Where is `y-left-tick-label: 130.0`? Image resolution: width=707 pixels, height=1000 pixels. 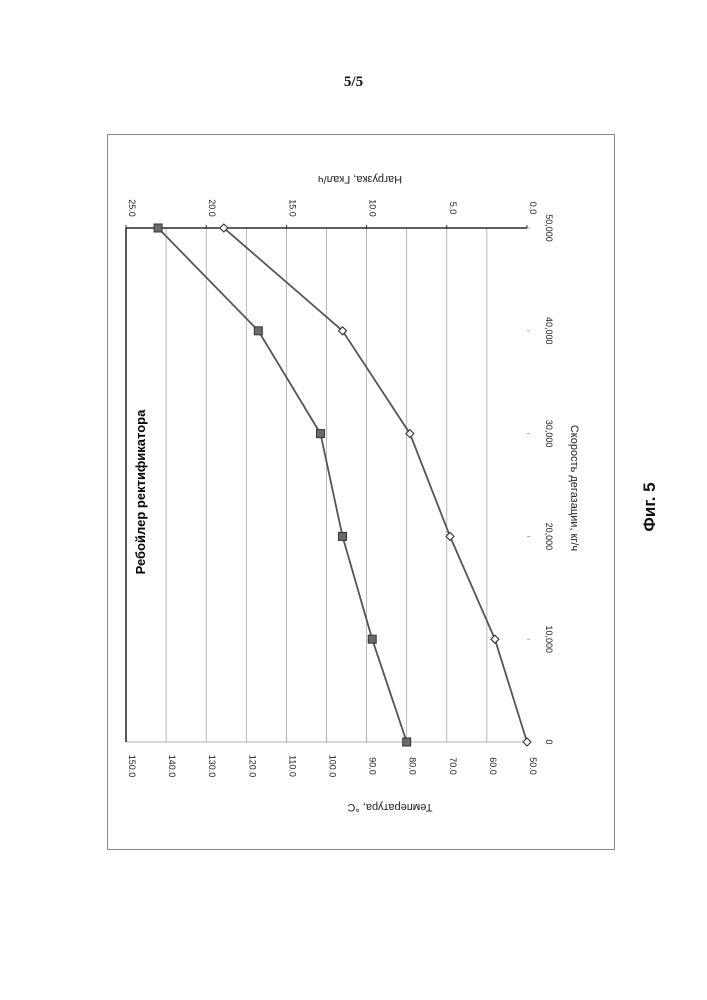
y-left-tick-label: 130.0 is located at coordinates (212, 766).